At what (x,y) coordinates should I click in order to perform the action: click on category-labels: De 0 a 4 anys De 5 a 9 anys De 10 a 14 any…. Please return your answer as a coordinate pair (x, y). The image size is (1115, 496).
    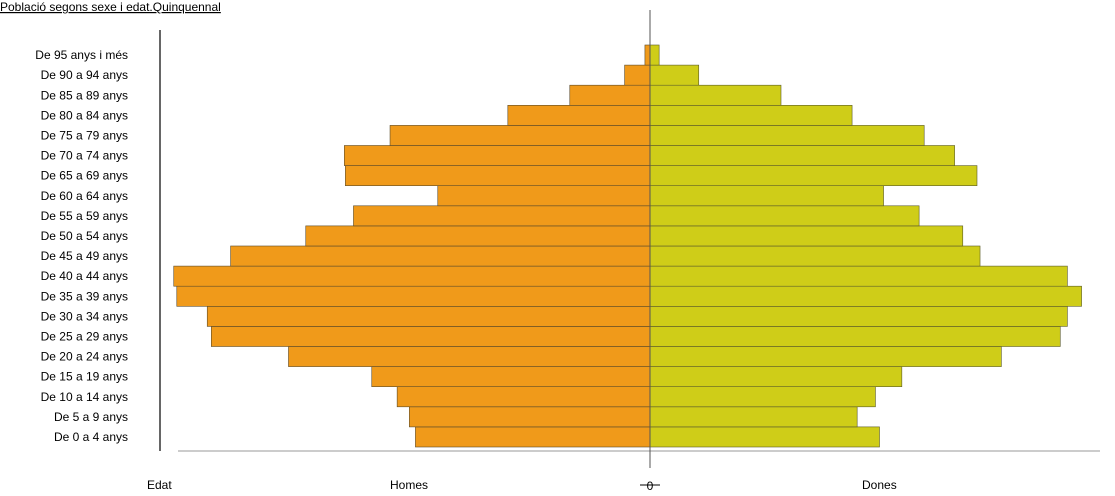
    Looking at the image, I should click on (81, 246).